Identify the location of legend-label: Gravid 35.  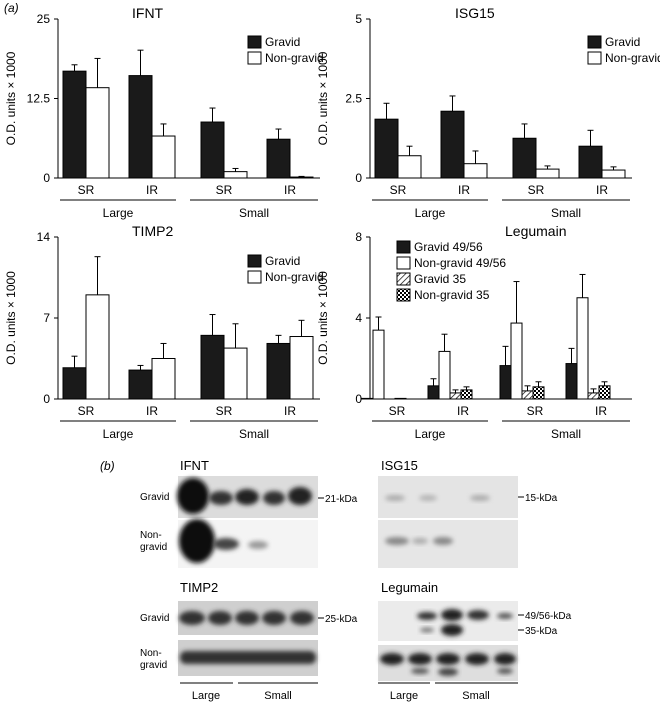
(440, 279).